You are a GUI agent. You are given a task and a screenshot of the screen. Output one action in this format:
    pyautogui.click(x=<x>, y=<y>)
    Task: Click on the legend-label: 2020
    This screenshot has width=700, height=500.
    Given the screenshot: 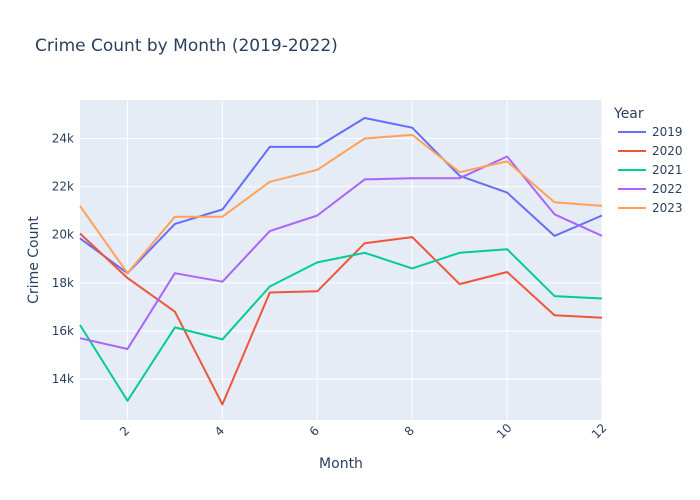 What is the action you would take?
    pyautogui.click(x=667, y=151)
    